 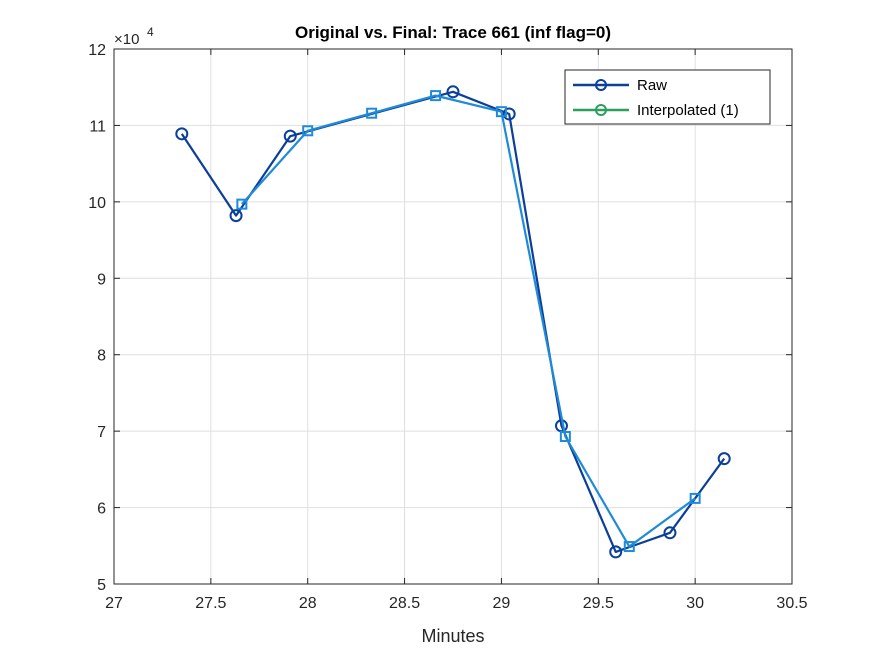 I want to click on x-tick-label: 28, so click(x=308, y=603).